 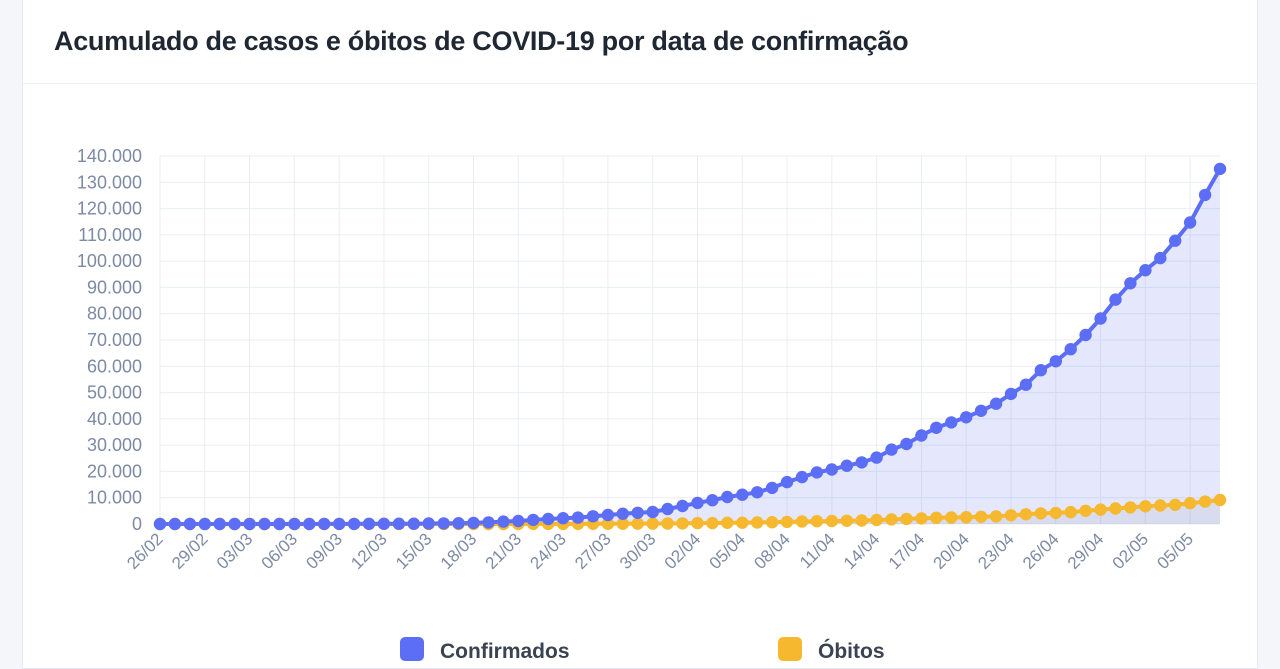 What do you see at coordinates (642, 650) in the screenshot?
I see `legend: Confirmados Óbitos` at bounding box center [642, 650].